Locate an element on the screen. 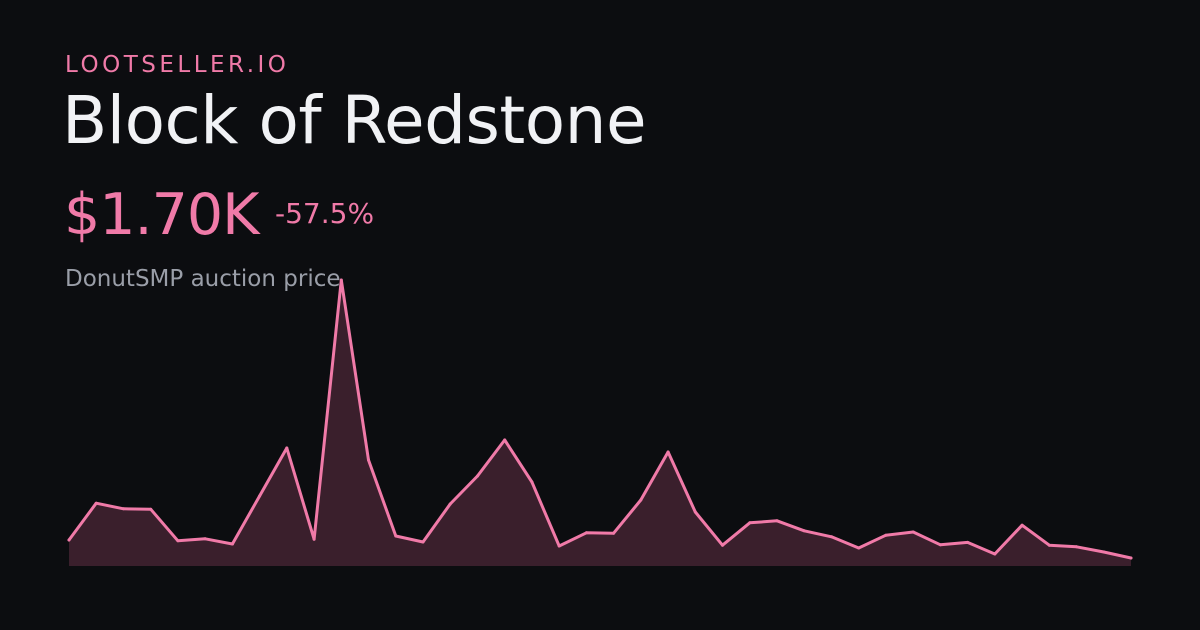 The image size is (1200, 630). current-price: $1.70K is located at coordinates (162, 215).